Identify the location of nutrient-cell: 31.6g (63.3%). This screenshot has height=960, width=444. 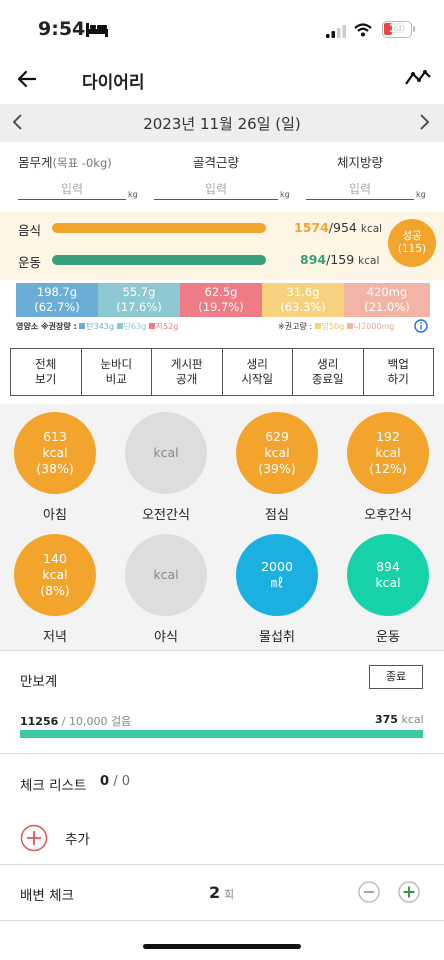
(303, 300).